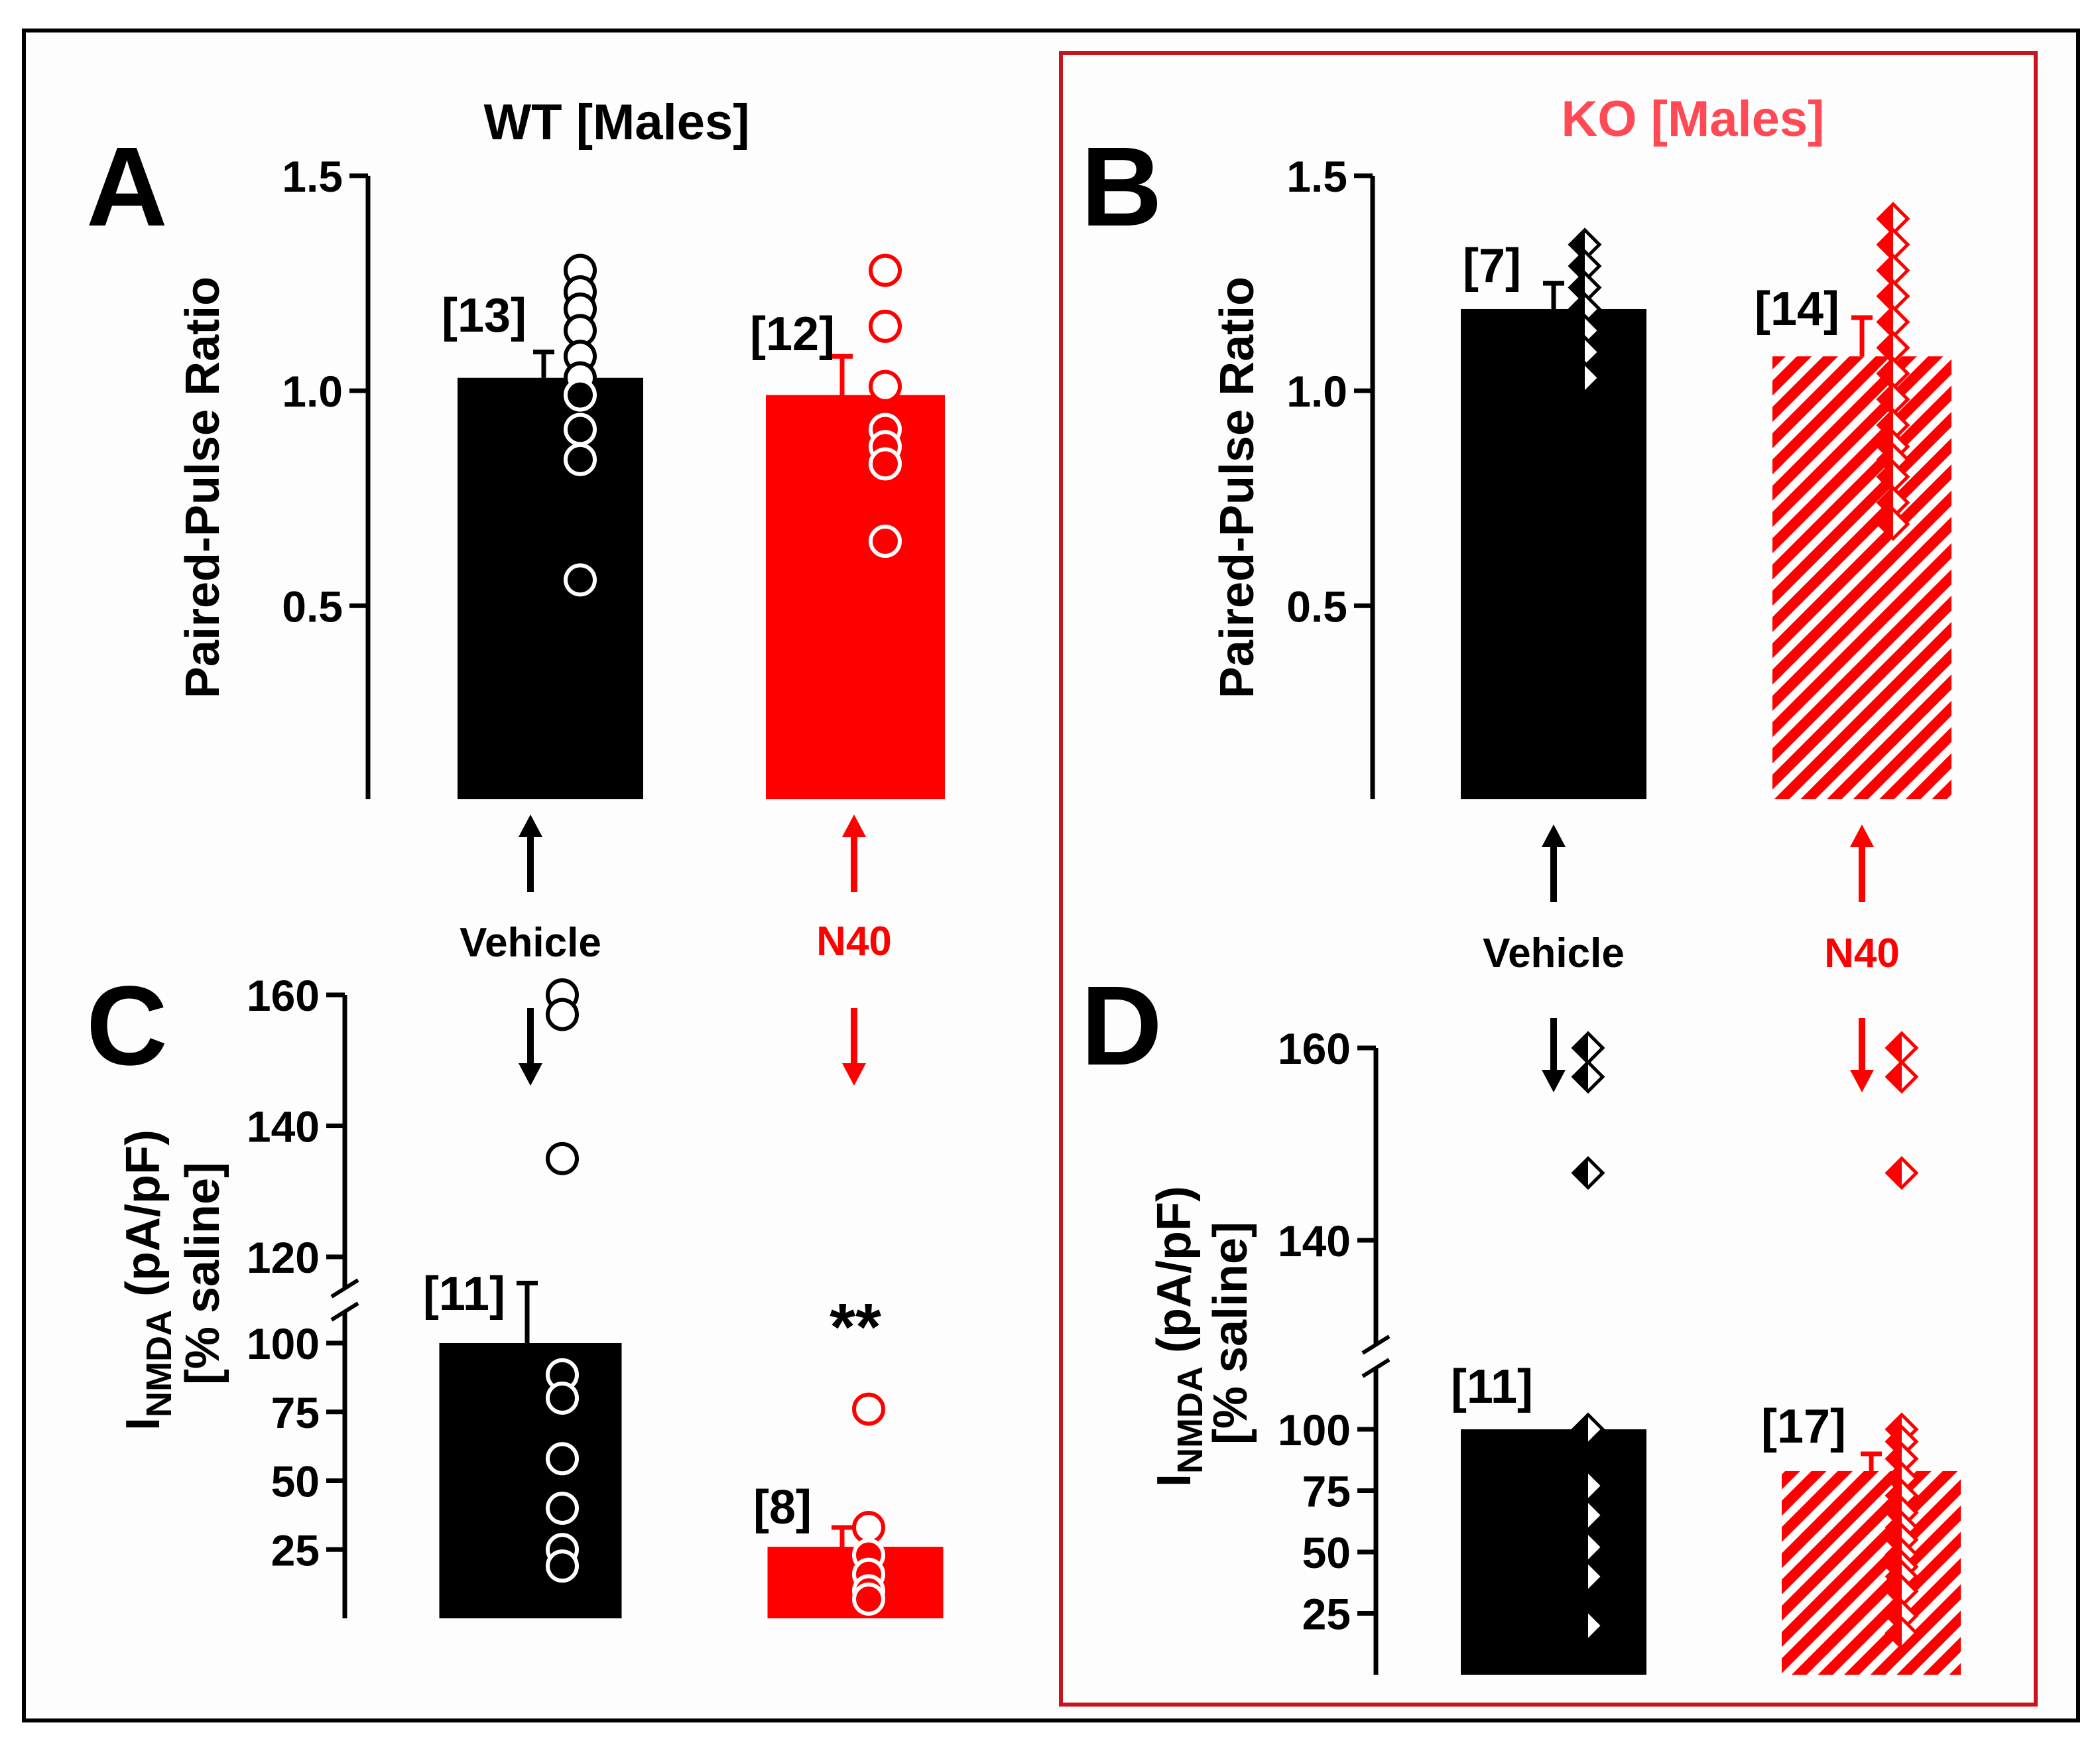 The image size is (2100, 1749). I want to click on vehicle-label-right: Vehicle, so click(1554, 954).